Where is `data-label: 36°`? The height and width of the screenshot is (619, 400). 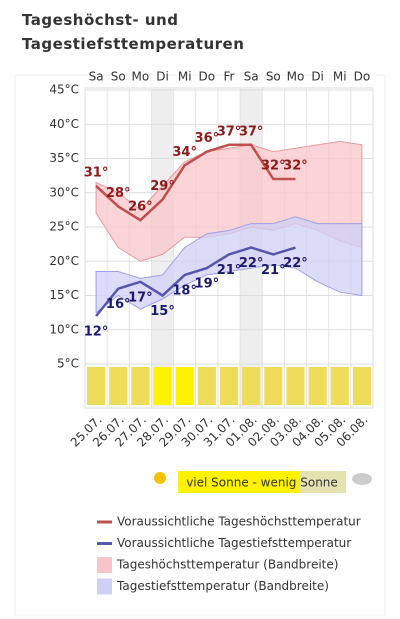 data-label: 36° is located at coordinates (207, 138).